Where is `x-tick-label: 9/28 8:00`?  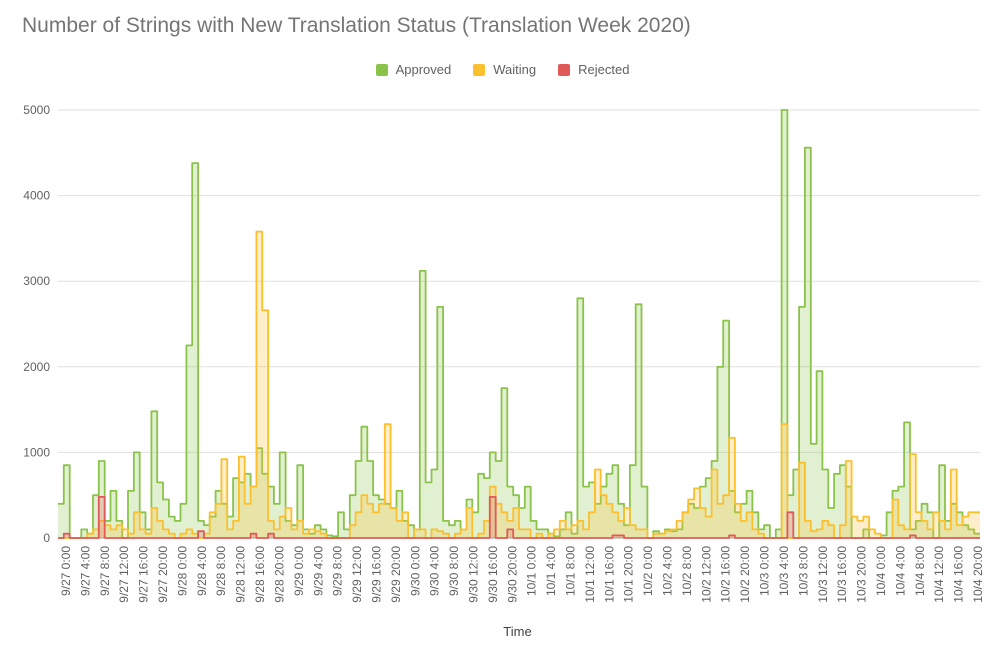
x-tick-label: 9/28 8:00 is located at coordinates (221, 571).